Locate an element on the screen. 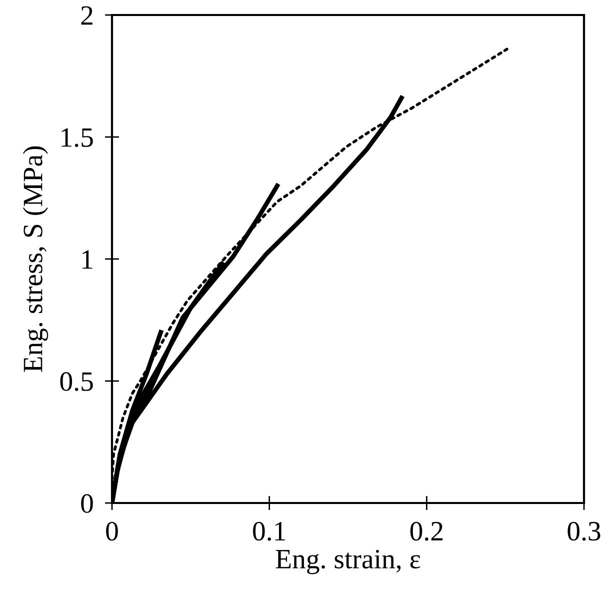  y-tick-label: 1.5 is located at coordinates (77, 138).